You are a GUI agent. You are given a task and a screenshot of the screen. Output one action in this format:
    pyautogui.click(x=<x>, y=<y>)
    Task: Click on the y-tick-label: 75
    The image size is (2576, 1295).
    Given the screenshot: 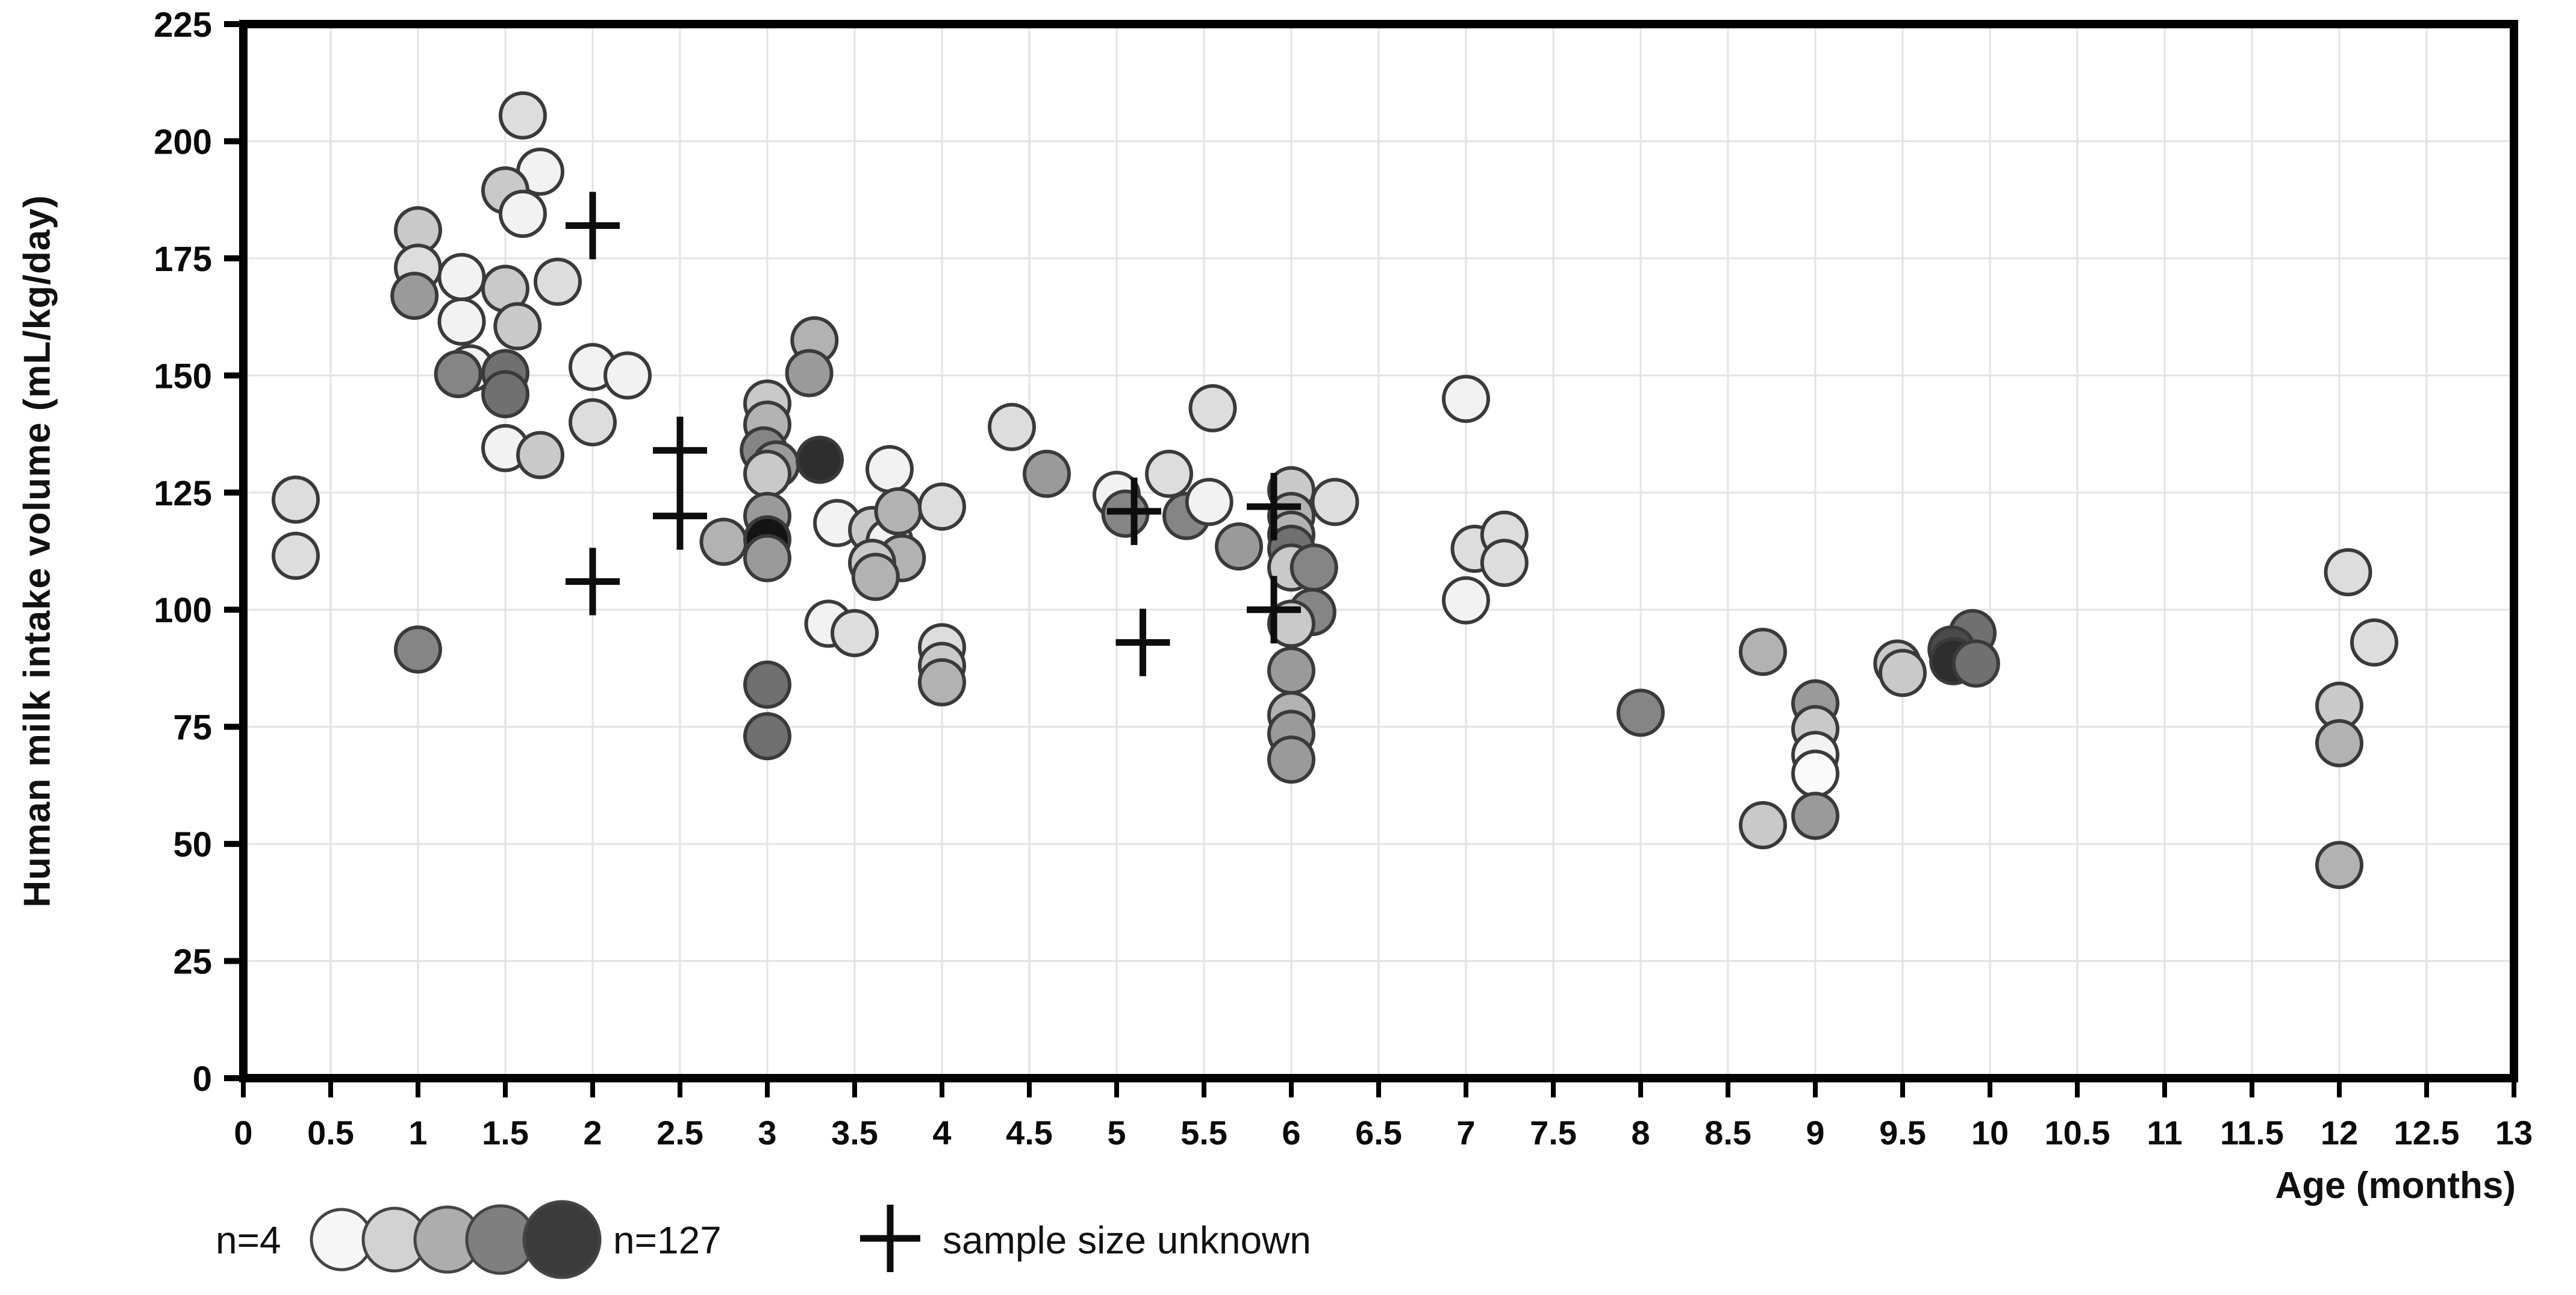 What is the action you would take?
    pyautogui.click(x=192, y=727)
    